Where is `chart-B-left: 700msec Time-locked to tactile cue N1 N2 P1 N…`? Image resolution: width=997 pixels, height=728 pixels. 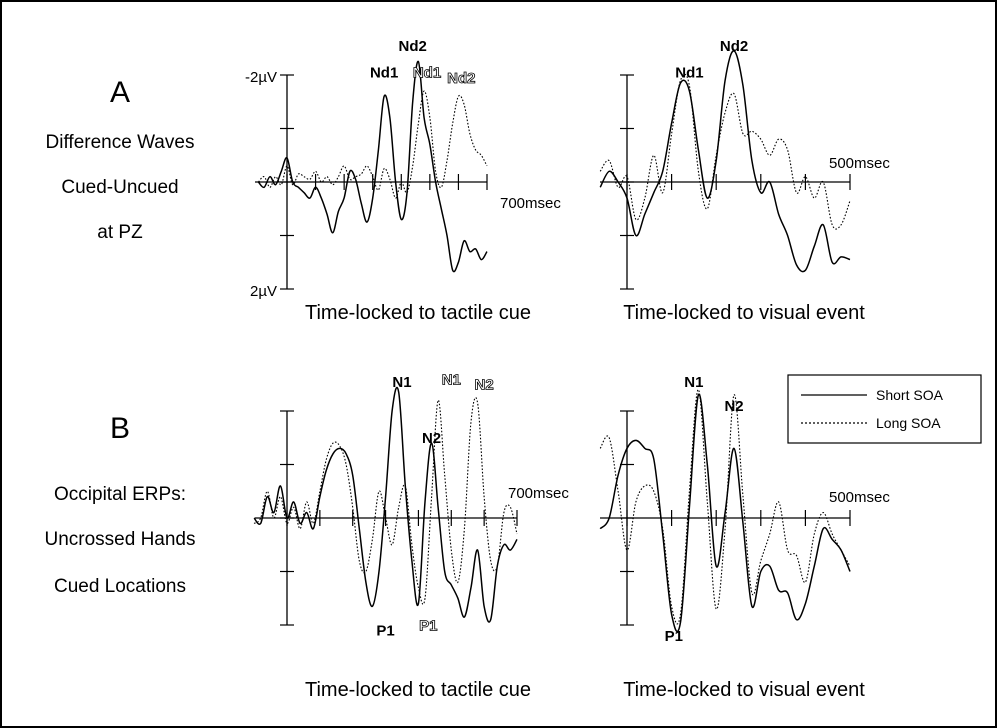
chart-B-left: 700msec Time-locked to tactile cue N1 N2 P1 N… is located at coordinates (411, 536).